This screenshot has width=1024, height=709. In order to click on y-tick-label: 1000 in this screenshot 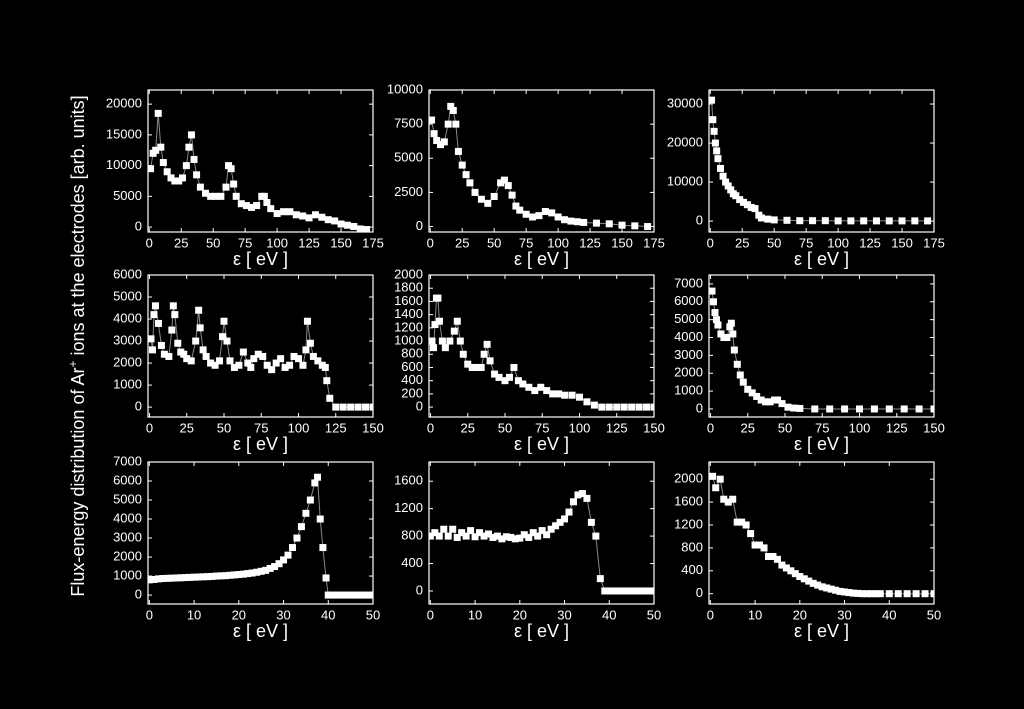, I will do `click(127, 574)`.